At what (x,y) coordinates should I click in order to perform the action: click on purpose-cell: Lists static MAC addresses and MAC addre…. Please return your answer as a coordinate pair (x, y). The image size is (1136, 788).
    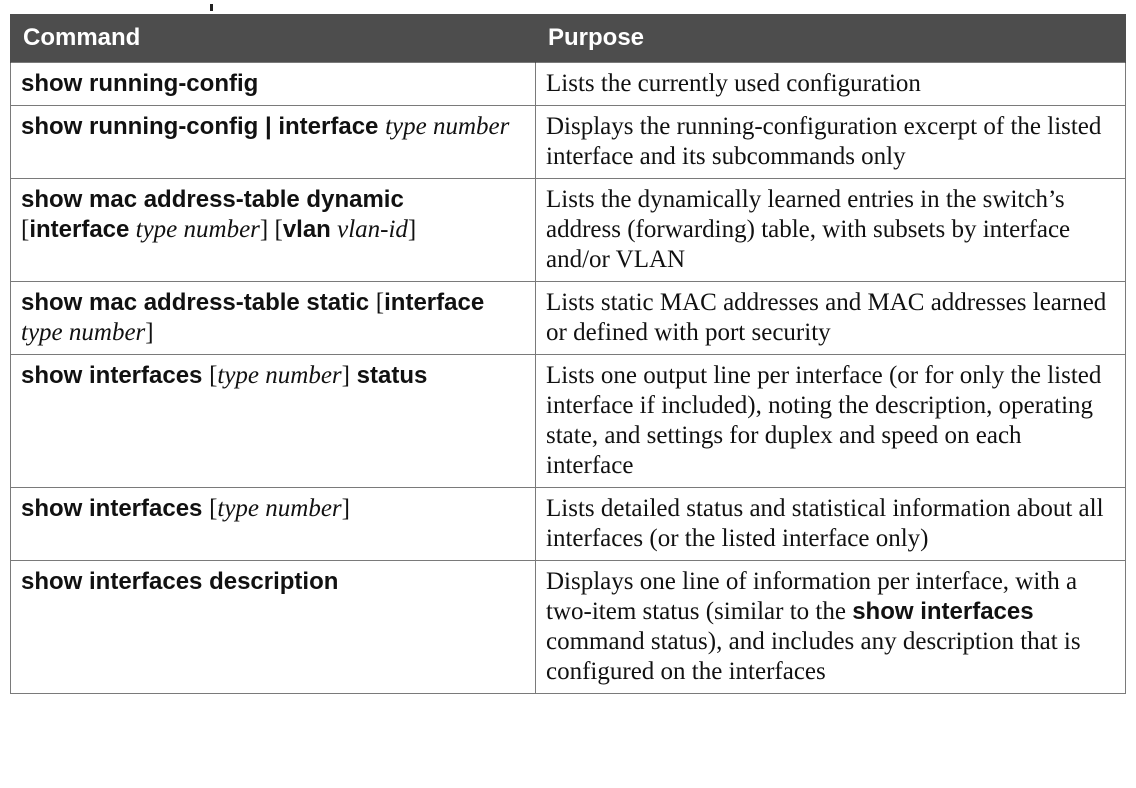
    Looking at the image, I should click on (830, 318).